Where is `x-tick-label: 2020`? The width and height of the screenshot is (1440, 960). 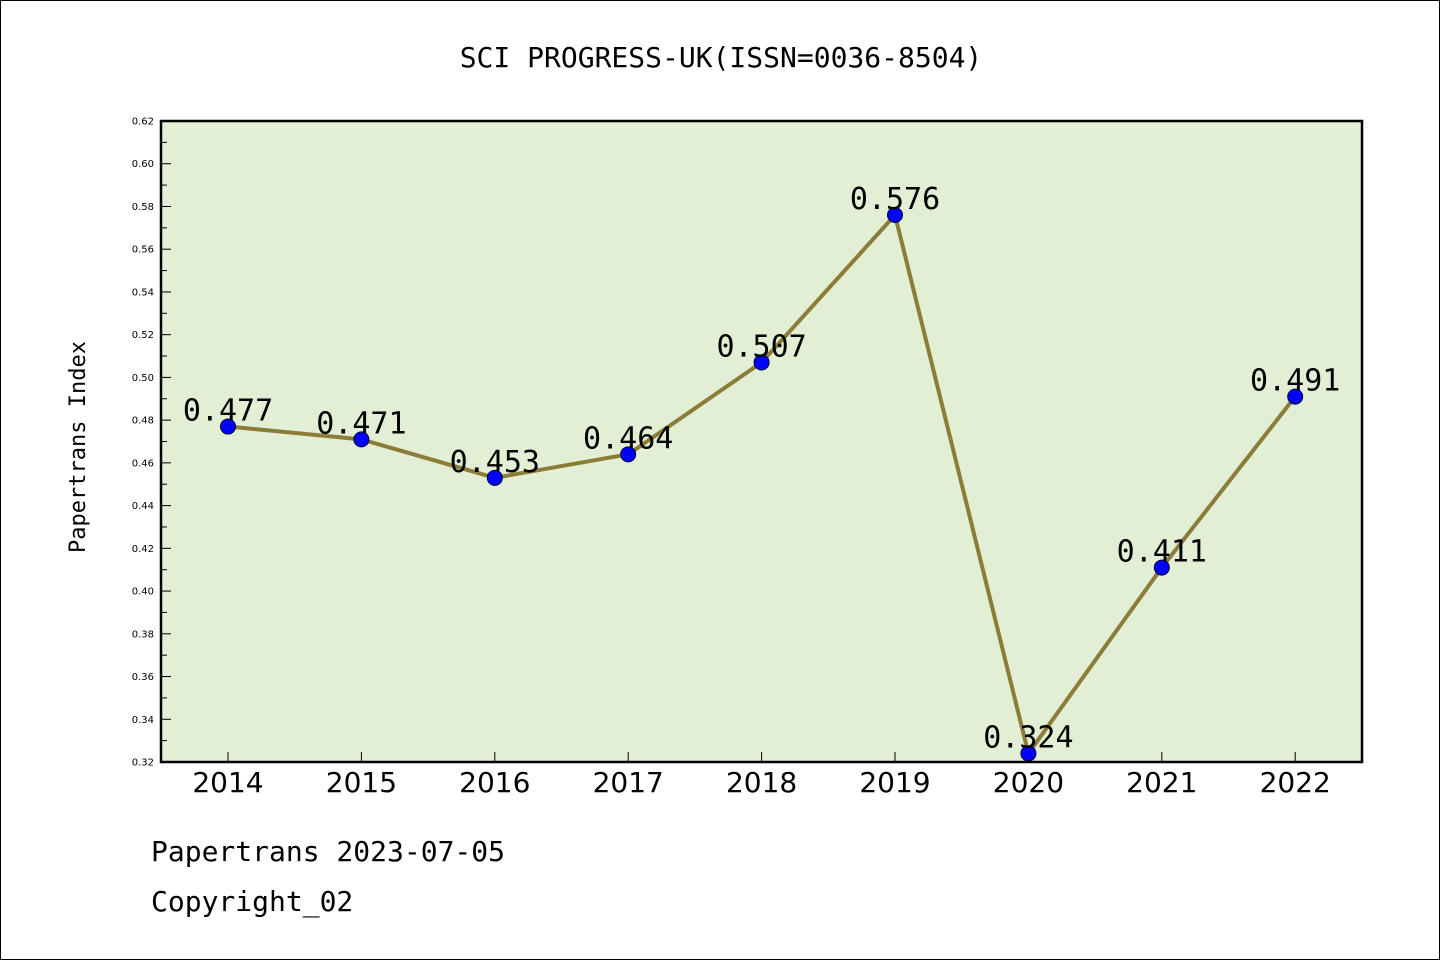
x-tick-label: 2020 is located at coordinates (1028, 782).